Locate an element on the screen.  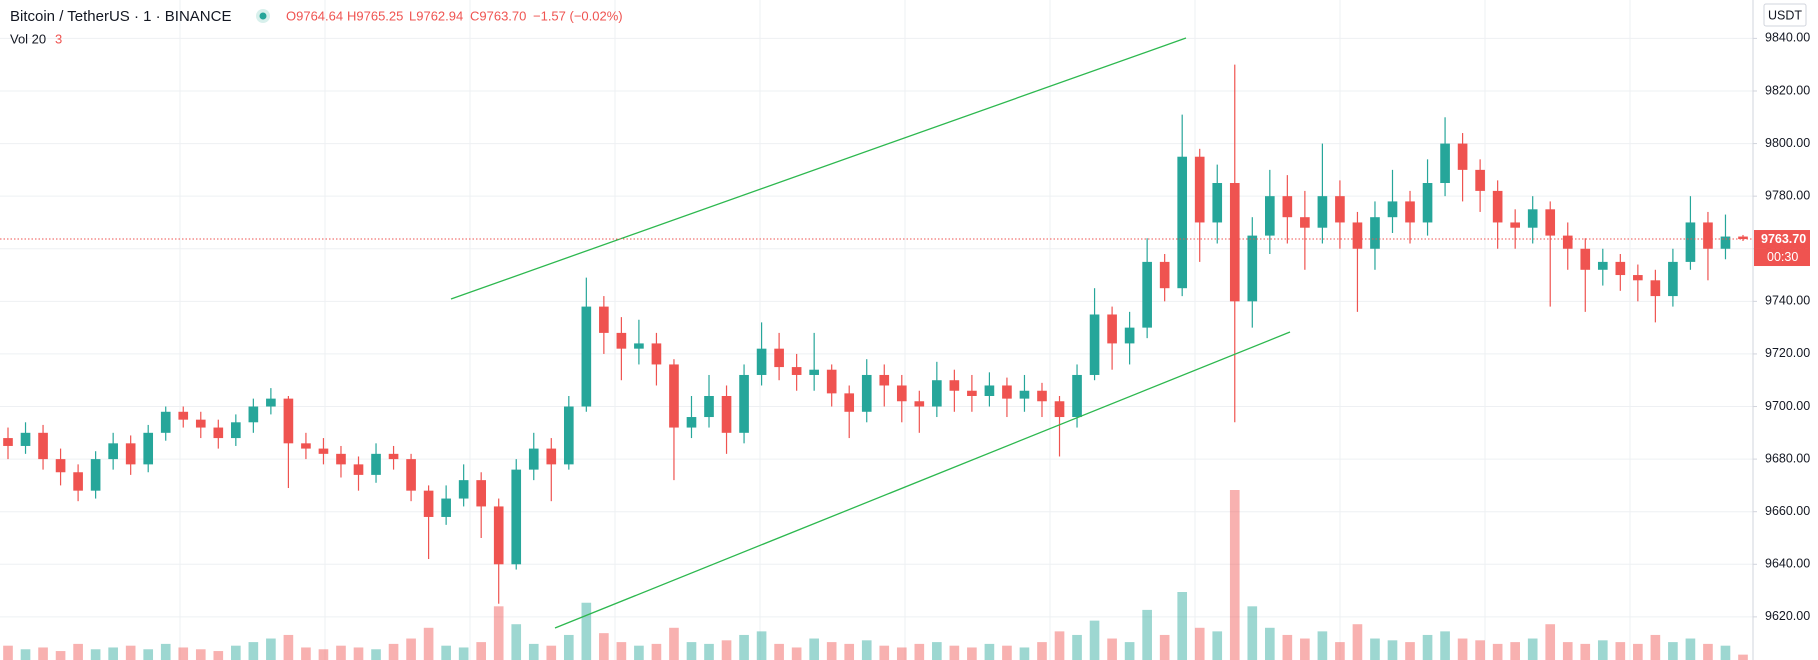
y-tick-label: 9780.00 is located at coordinates (1787, 195).